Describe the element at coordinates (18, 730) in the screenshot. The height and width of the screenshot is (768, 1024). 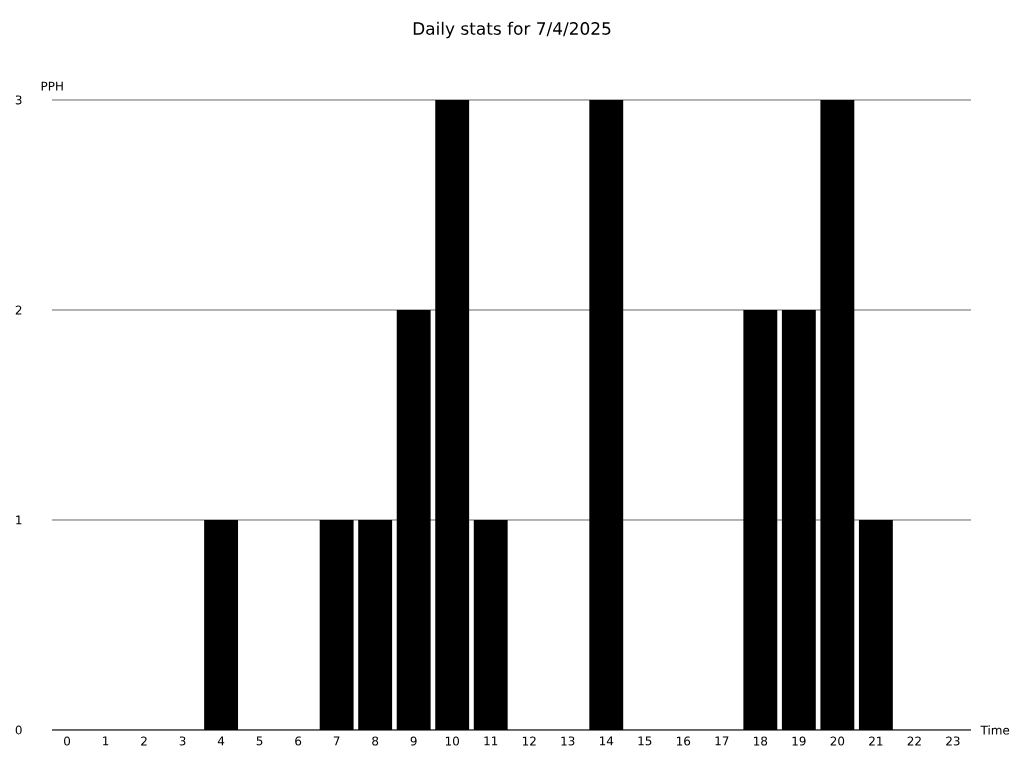
I see `y-tick-label: 0` at that location.